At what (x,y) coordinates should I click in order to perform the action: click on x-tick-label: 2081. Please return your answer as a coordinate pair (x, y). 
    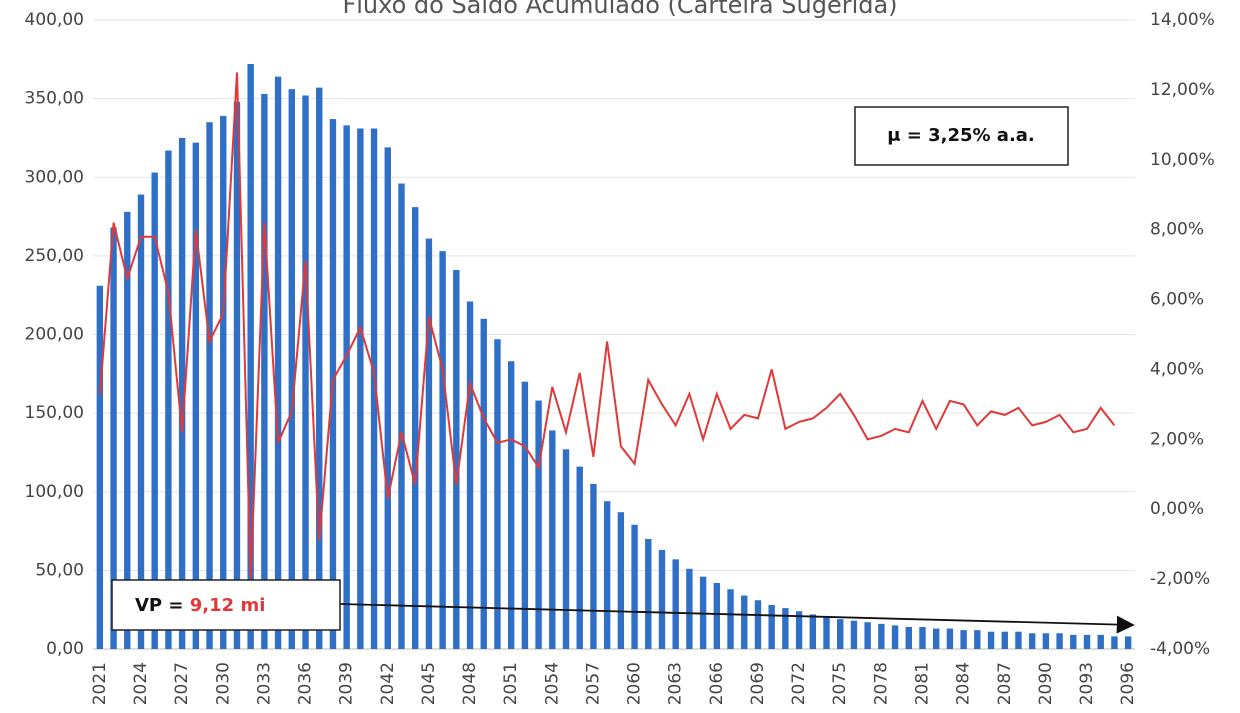
    Looking at the image, I should click on (922, 683).